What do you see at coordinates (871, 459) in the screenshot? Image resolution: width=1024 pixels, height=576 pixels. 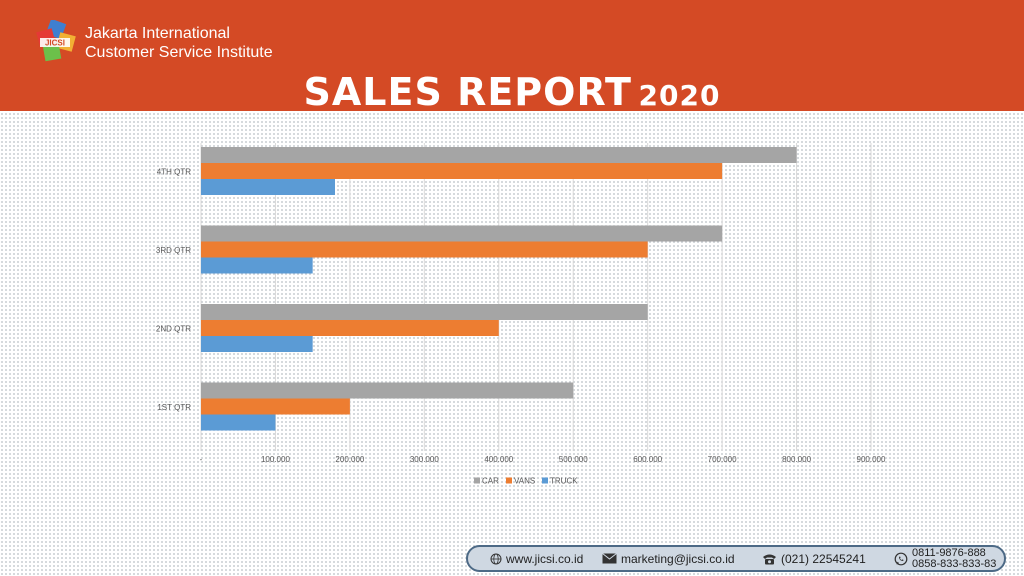 I see `x-tick-label: 900.000` at bounding box center [871, 459].